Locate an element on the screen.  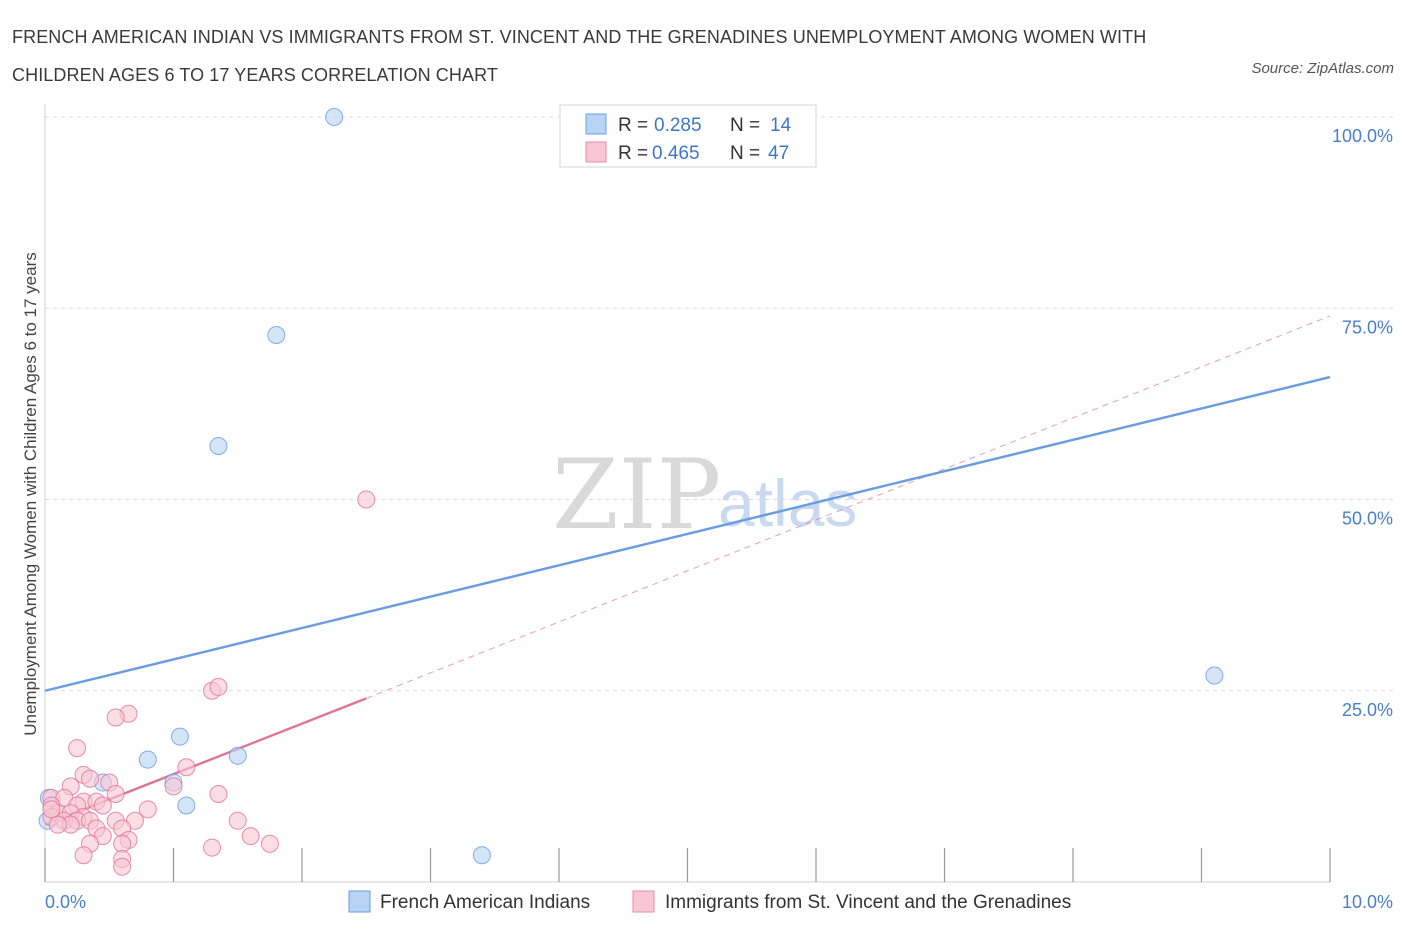
legend-swatch-pink is located at coordinates (596, 152).